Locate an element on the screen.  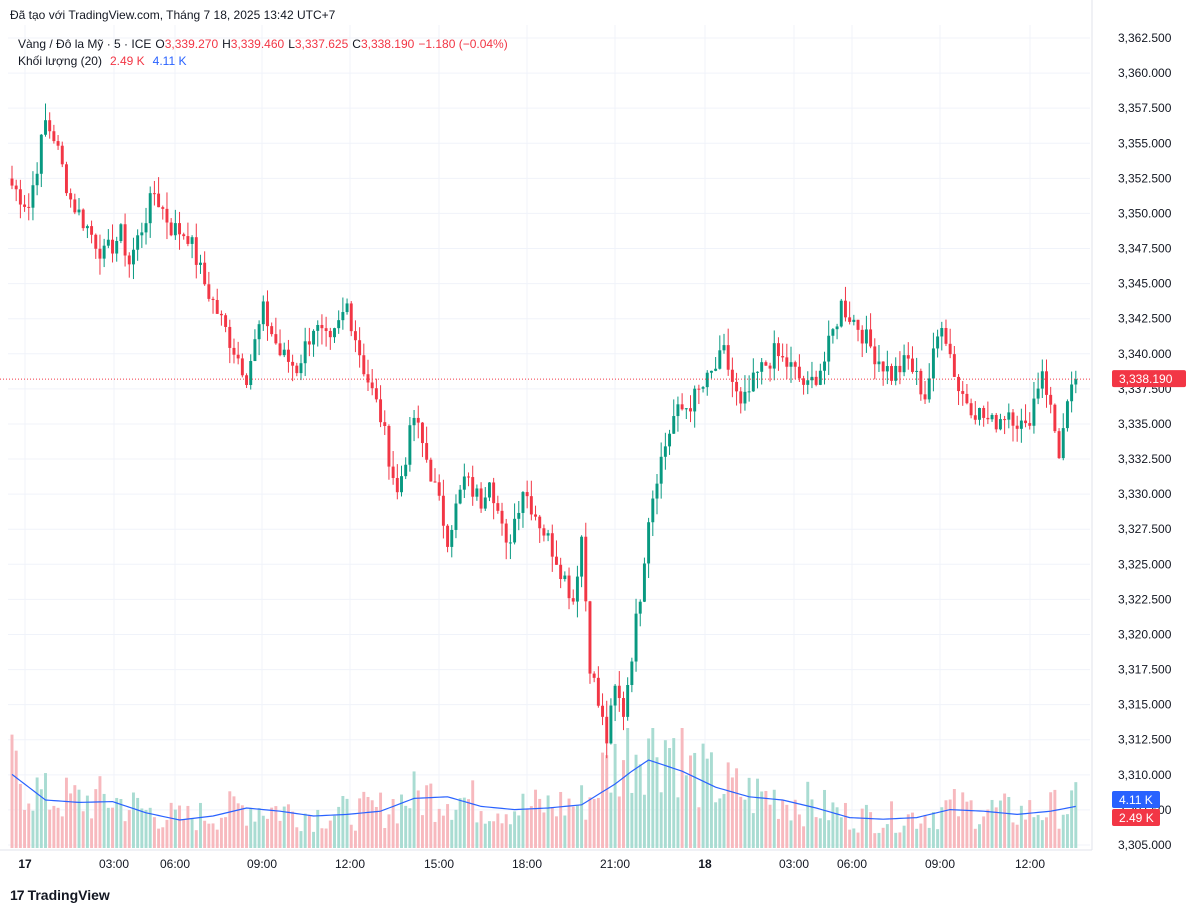
current-price-badge-text: 3,338.190 is located at coordinates (1146, 379).